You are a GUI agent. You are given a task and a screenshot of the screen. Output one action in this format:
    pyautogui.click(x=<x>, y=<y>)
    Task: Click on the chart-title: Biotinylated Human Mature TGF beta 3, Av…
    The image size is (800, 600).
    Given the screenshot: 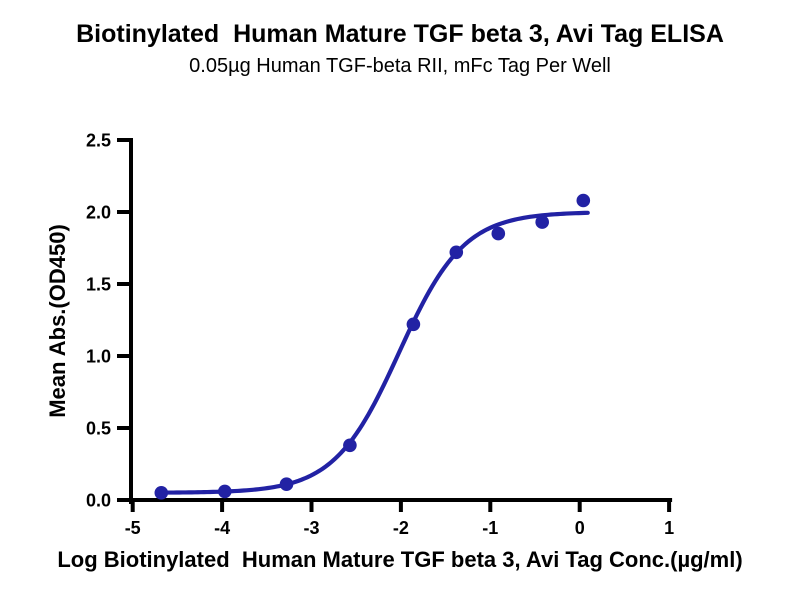 What is the action you would take?
    pyautogui.click(x=400, y=34)
    